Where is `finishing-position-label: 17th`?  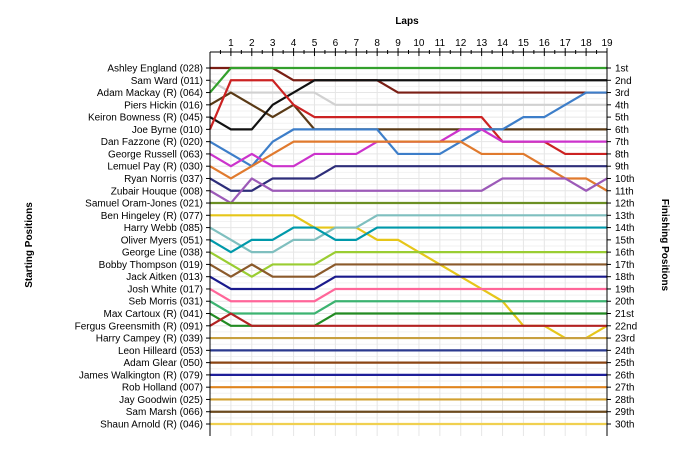 finishing-position-label: 17th is located at coordinates (624, 265).